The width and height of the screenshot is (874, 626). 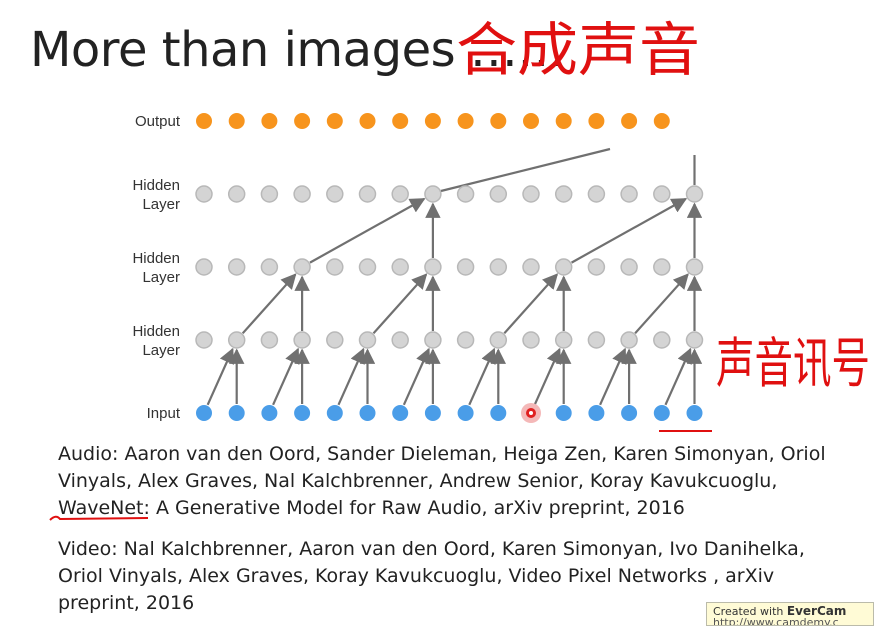 I want to click on wavenet-name: WaveNet, so click(x=101, y=508).